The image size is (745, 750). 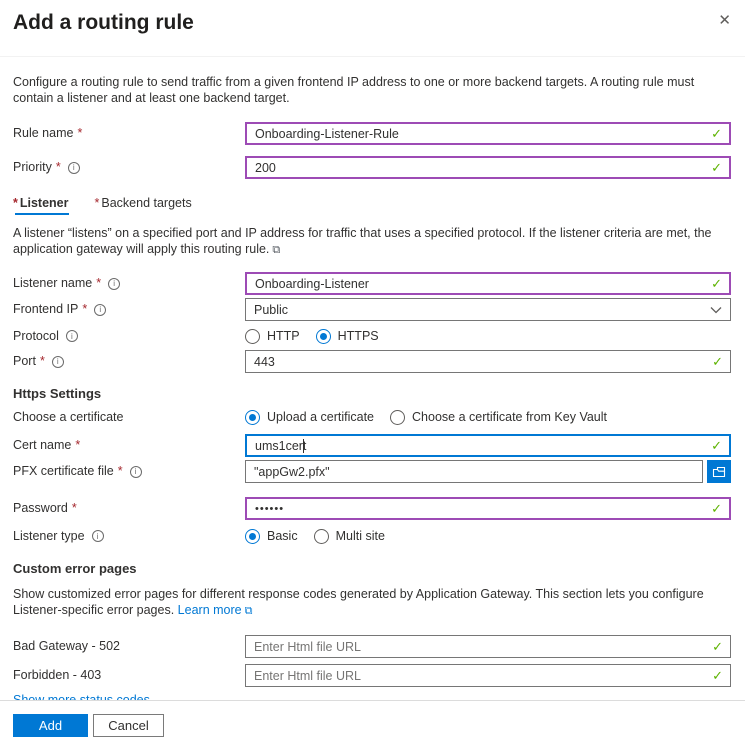 What do you see at coordinates (53, 283) in the screenshot?
I see `listener-name-label: Listener name` at bounding box center [53, 283].